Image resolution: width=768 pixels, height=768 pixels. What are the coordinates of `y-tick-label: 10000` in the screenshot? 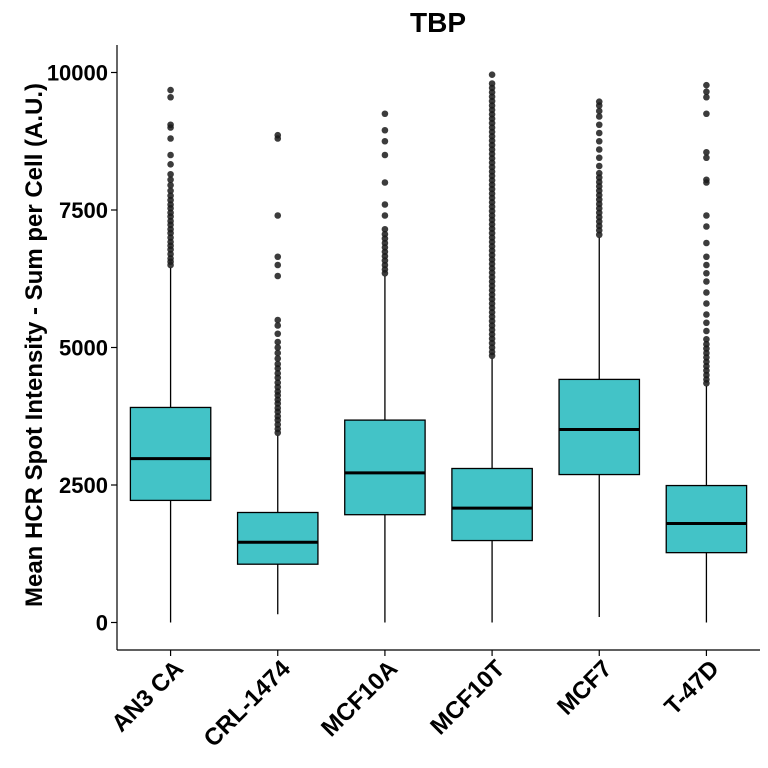 It's located at (77, 73).